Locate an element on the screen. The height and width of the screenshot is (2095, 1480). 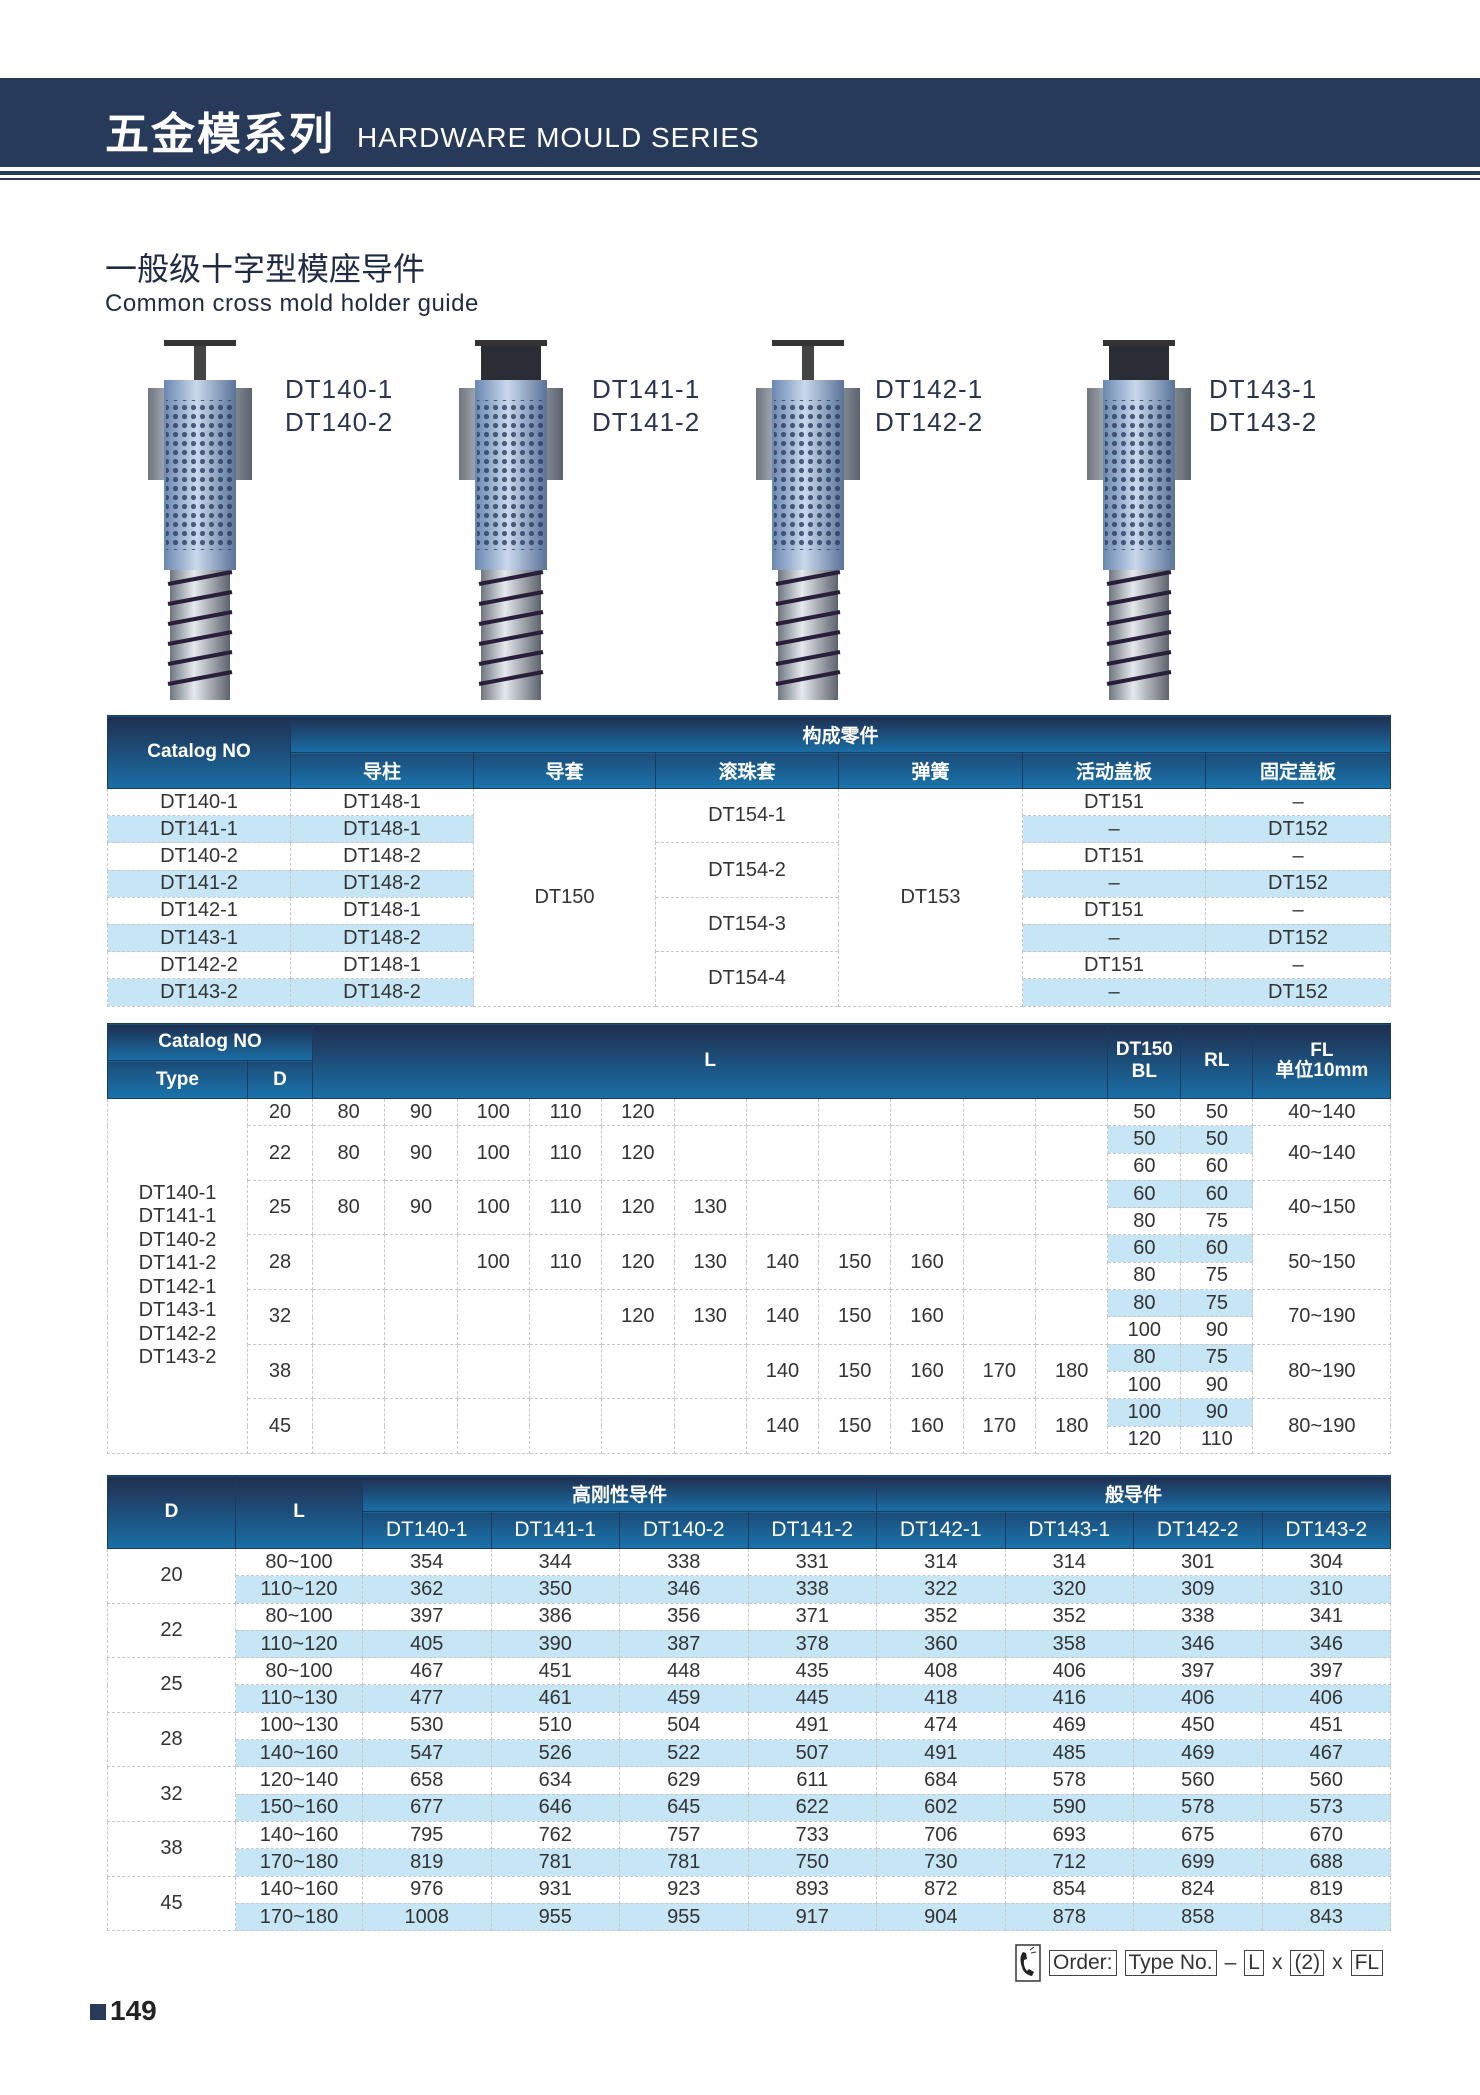
catalog-cell: DT141-1 is located at coordinates (199, 829).